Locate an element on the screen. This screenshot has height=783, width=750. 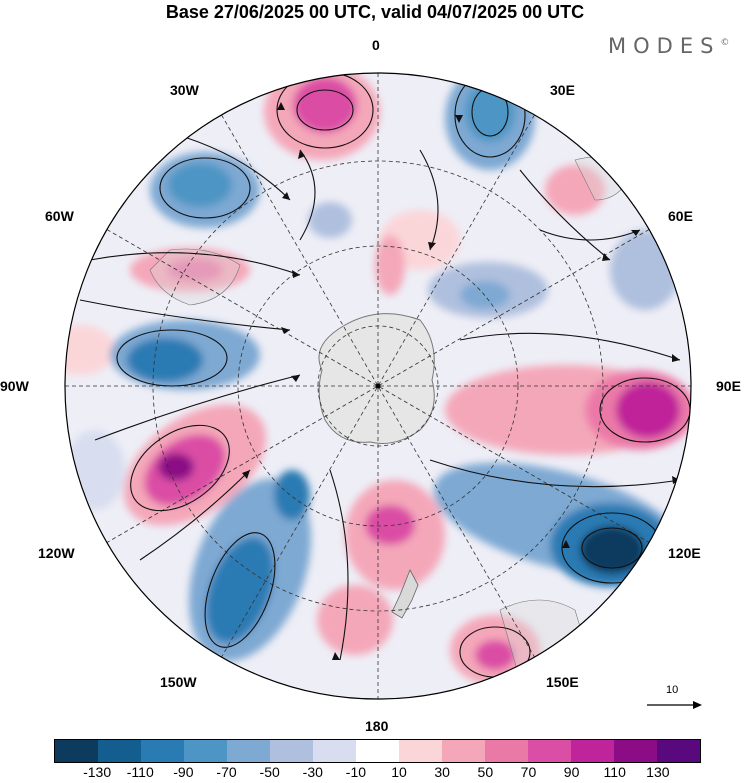
colorbar-tick-label: -30 is located at coordinates (312, 772).